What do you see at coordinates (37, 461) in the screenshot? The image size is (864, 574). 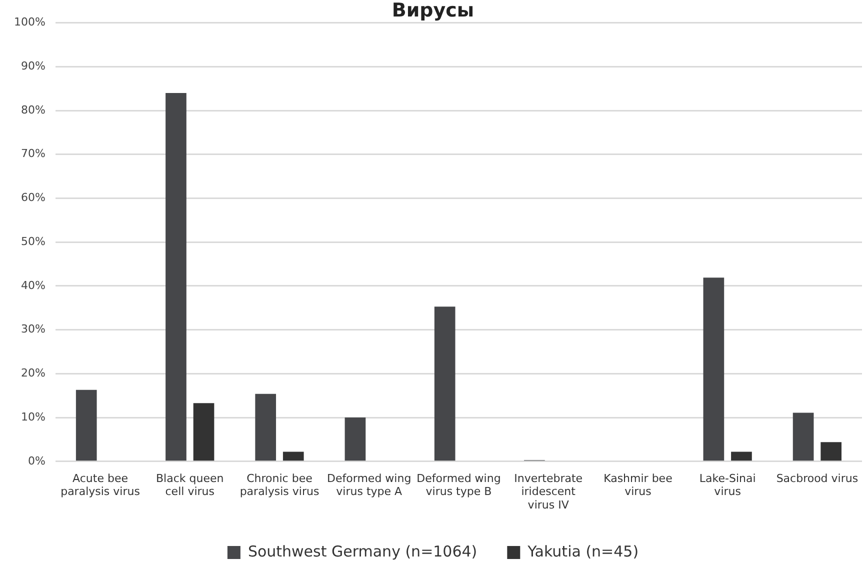 I see `y-tick-label: 0%` at bounding box center [37, 461].